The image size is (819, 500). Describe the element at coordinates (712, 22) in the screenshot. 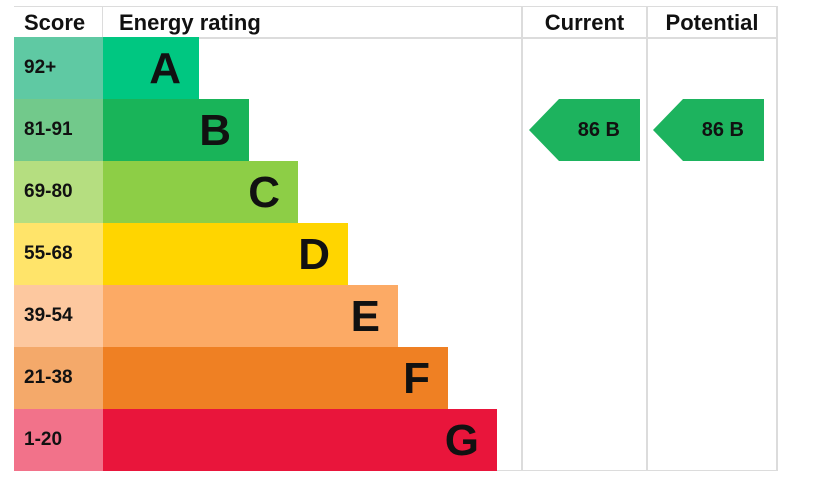

I see `potential-header: Potential` at that location.